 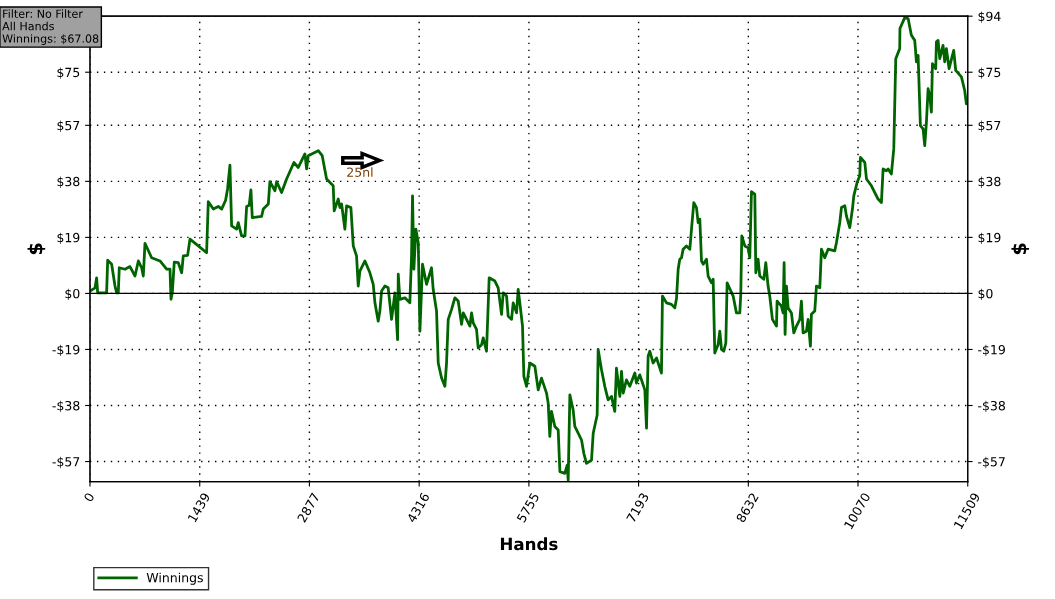 I want to click on y2-tick-label: $0, so click(x=985, y=294).